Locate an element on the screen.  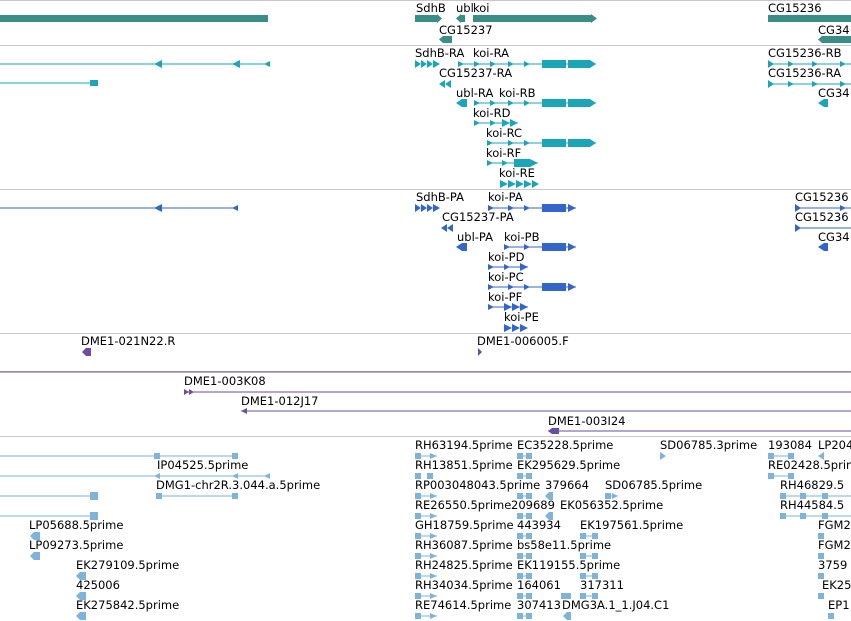
transcript-koi-ra is located at coordinates (527, 64).